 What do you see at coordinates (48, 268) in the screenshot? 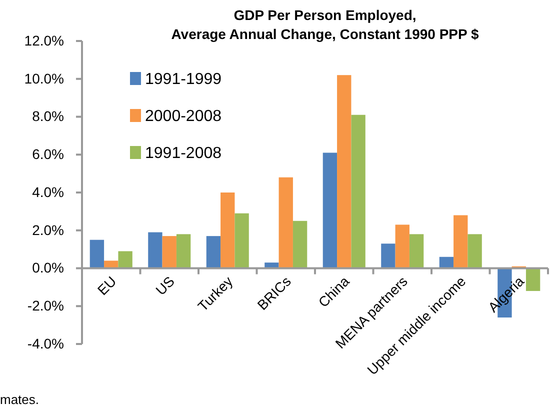
I see `y-tick-label: 0.0%` at bounding box center [48, 268].